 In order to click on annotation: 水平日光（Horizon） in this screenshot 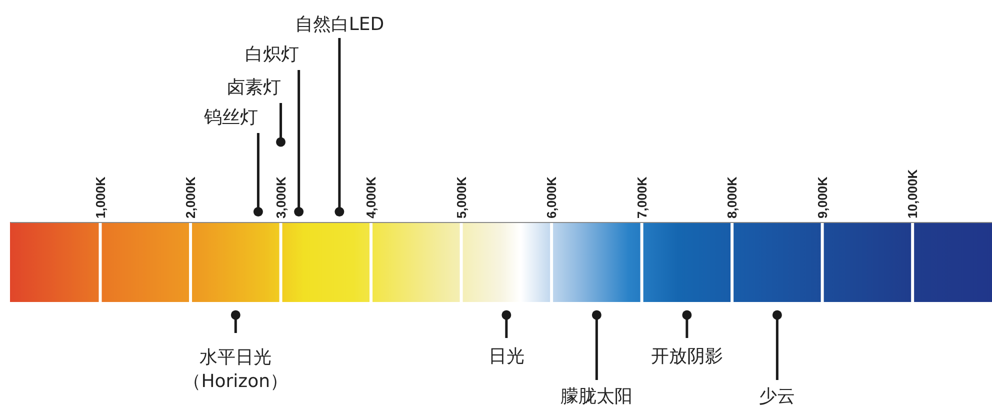, I will do `click(235, 369)`.